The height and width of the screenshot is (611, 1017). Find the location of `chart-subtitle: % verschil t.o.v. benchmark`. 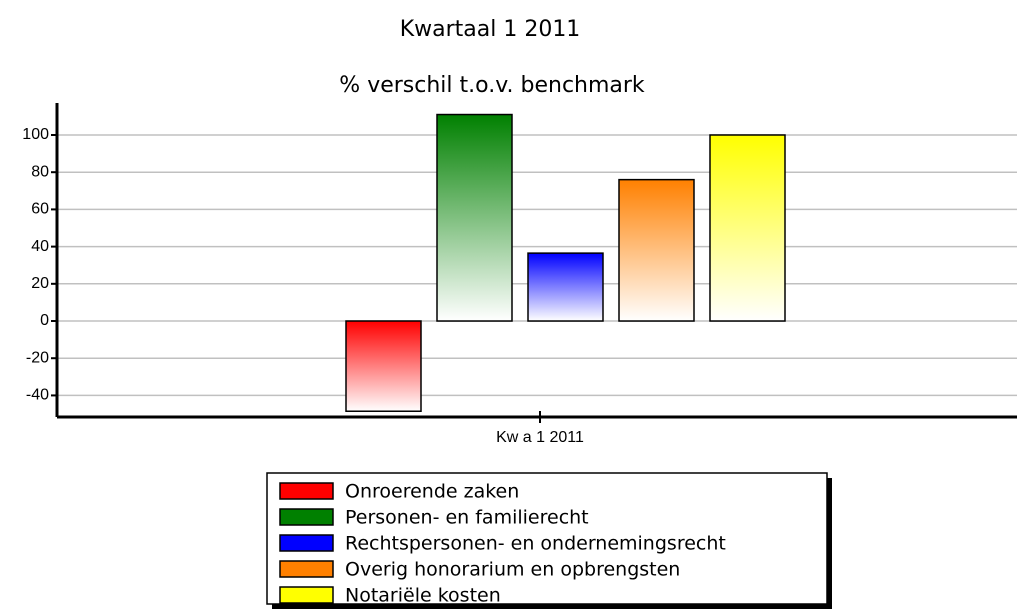

chart-subtitle: % verschil t.o.v. benchmark is located at coordinates (492, 85).